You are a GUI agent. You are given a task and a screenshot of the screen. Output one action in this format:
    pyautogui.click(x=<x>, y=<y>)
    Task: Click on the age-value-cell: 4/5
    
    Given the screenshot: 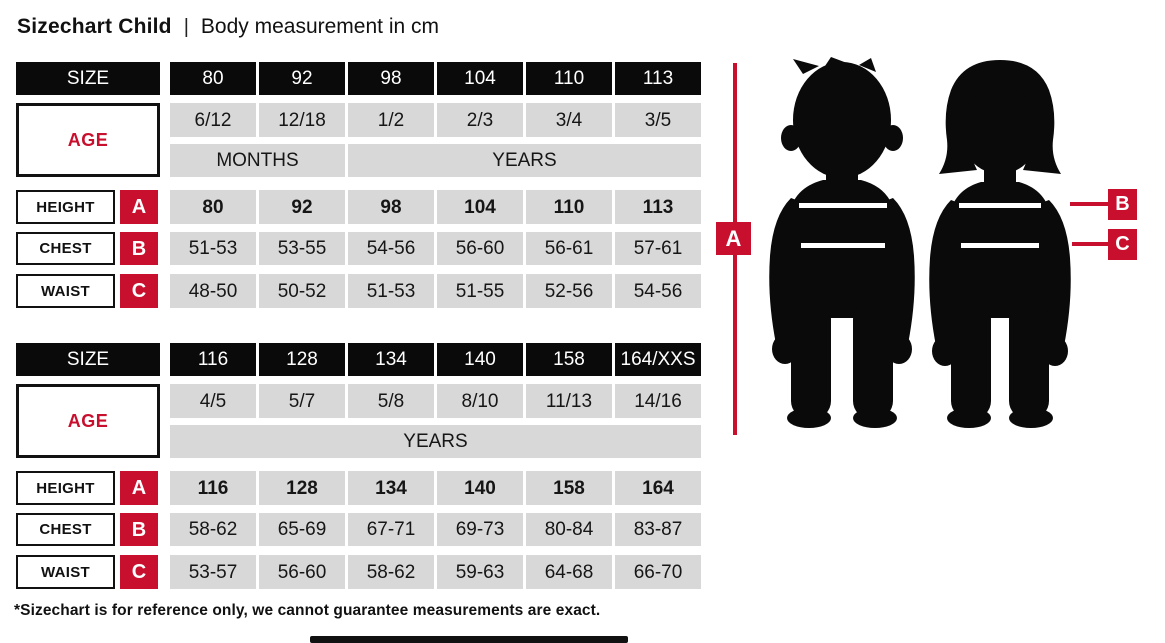 What is the action you would take?
    pyautogui.click(x=213, y=401)
    